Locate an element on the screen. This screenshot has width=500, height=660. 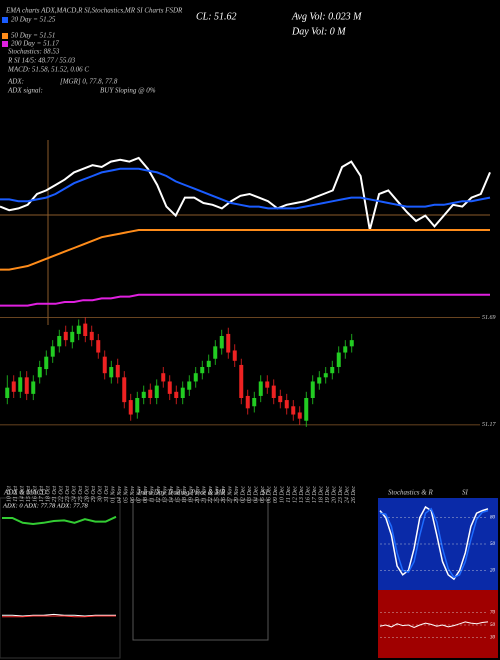
x-tick-label: 16 Dec is located at coordinates (309, 494).